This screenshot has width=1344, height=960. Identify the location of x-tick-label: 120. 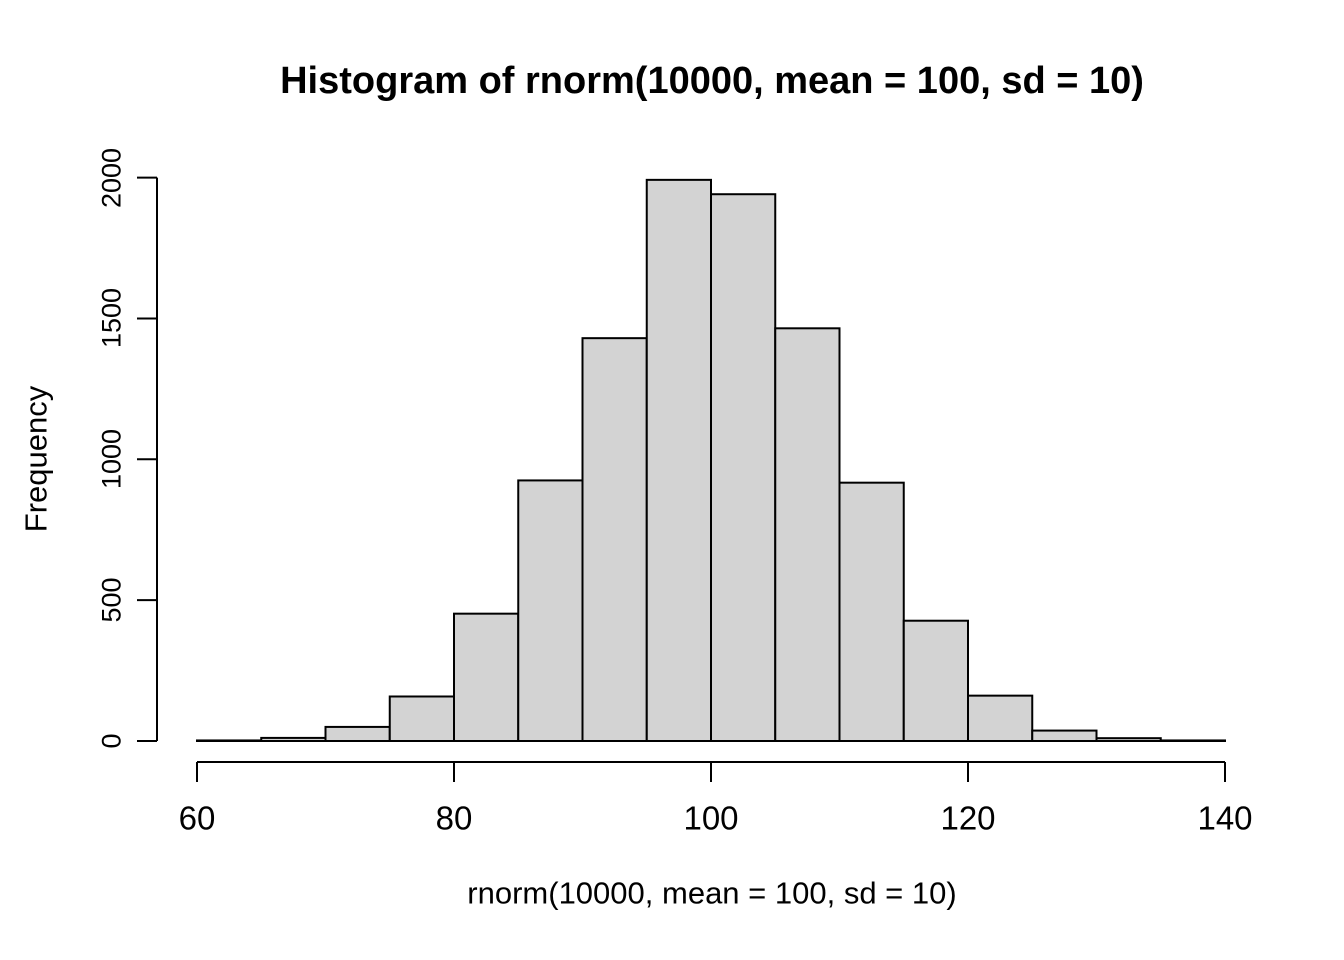
(968, 818).